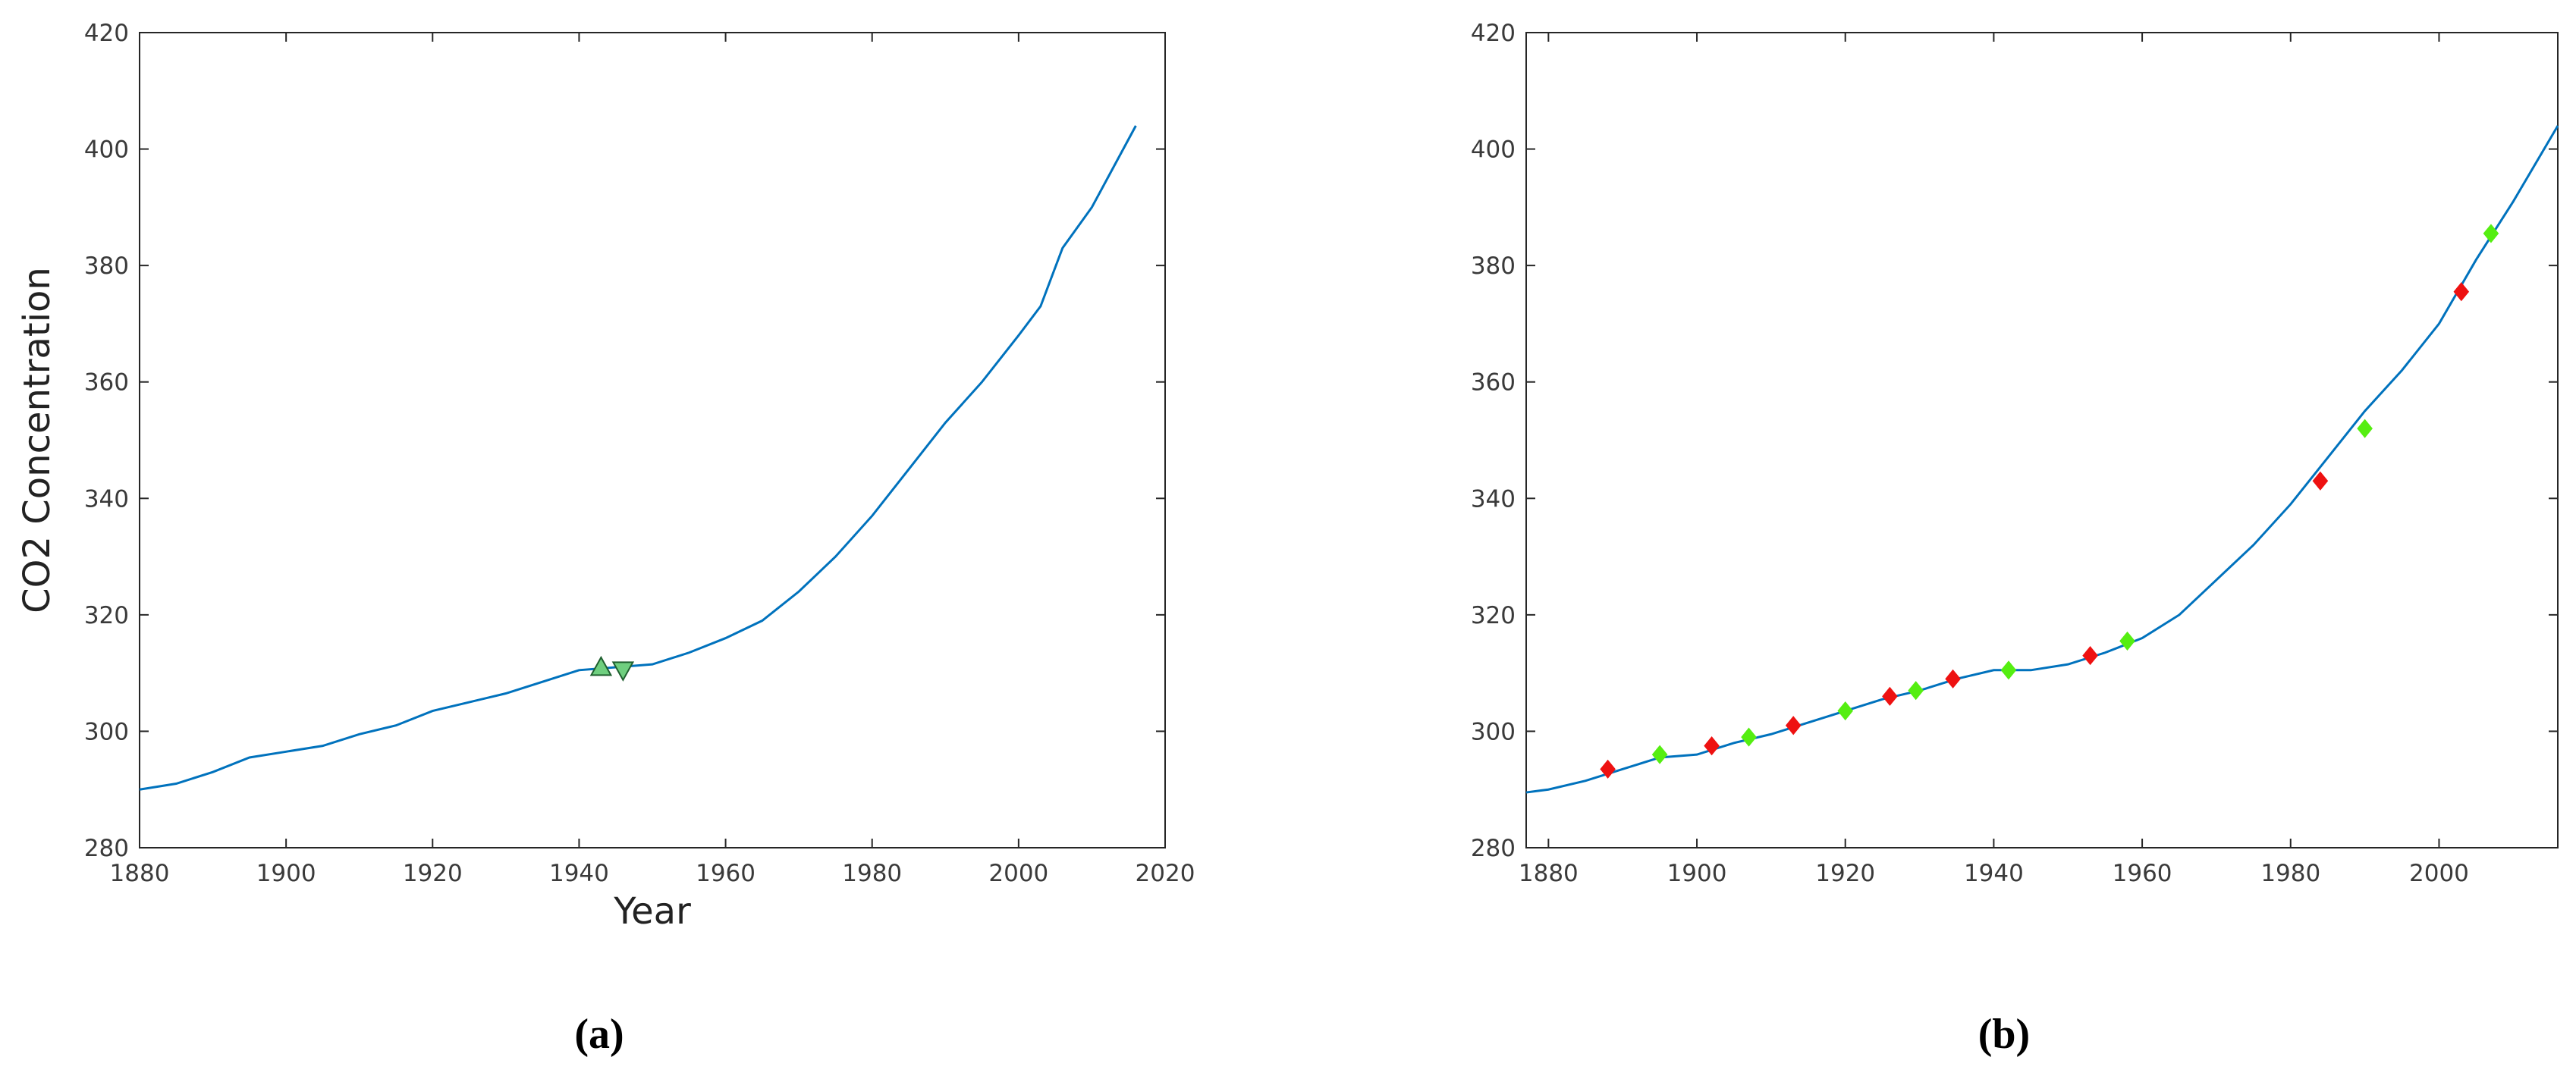 This screenshot has width=2576, height=1079. Describe the element at coordinates (599, 1034) in the screenshot. I see `caption: (a)` at that location.